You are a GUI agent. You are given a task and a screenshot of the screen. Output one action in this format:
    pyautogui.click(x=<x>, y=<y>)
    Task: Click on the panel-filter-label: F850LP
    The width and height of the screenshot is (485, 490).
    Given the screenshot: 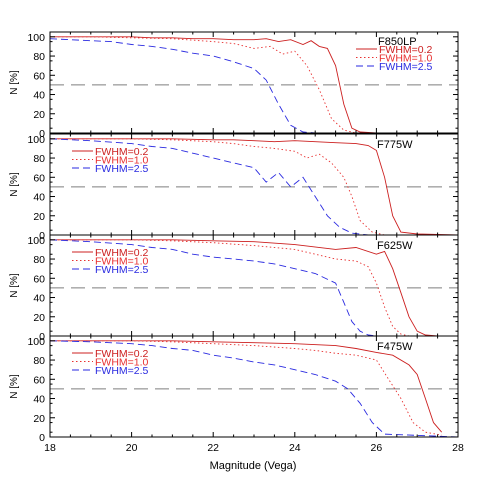 What is the action you would take?
    pyautogui.click(x=397, y=42)
    